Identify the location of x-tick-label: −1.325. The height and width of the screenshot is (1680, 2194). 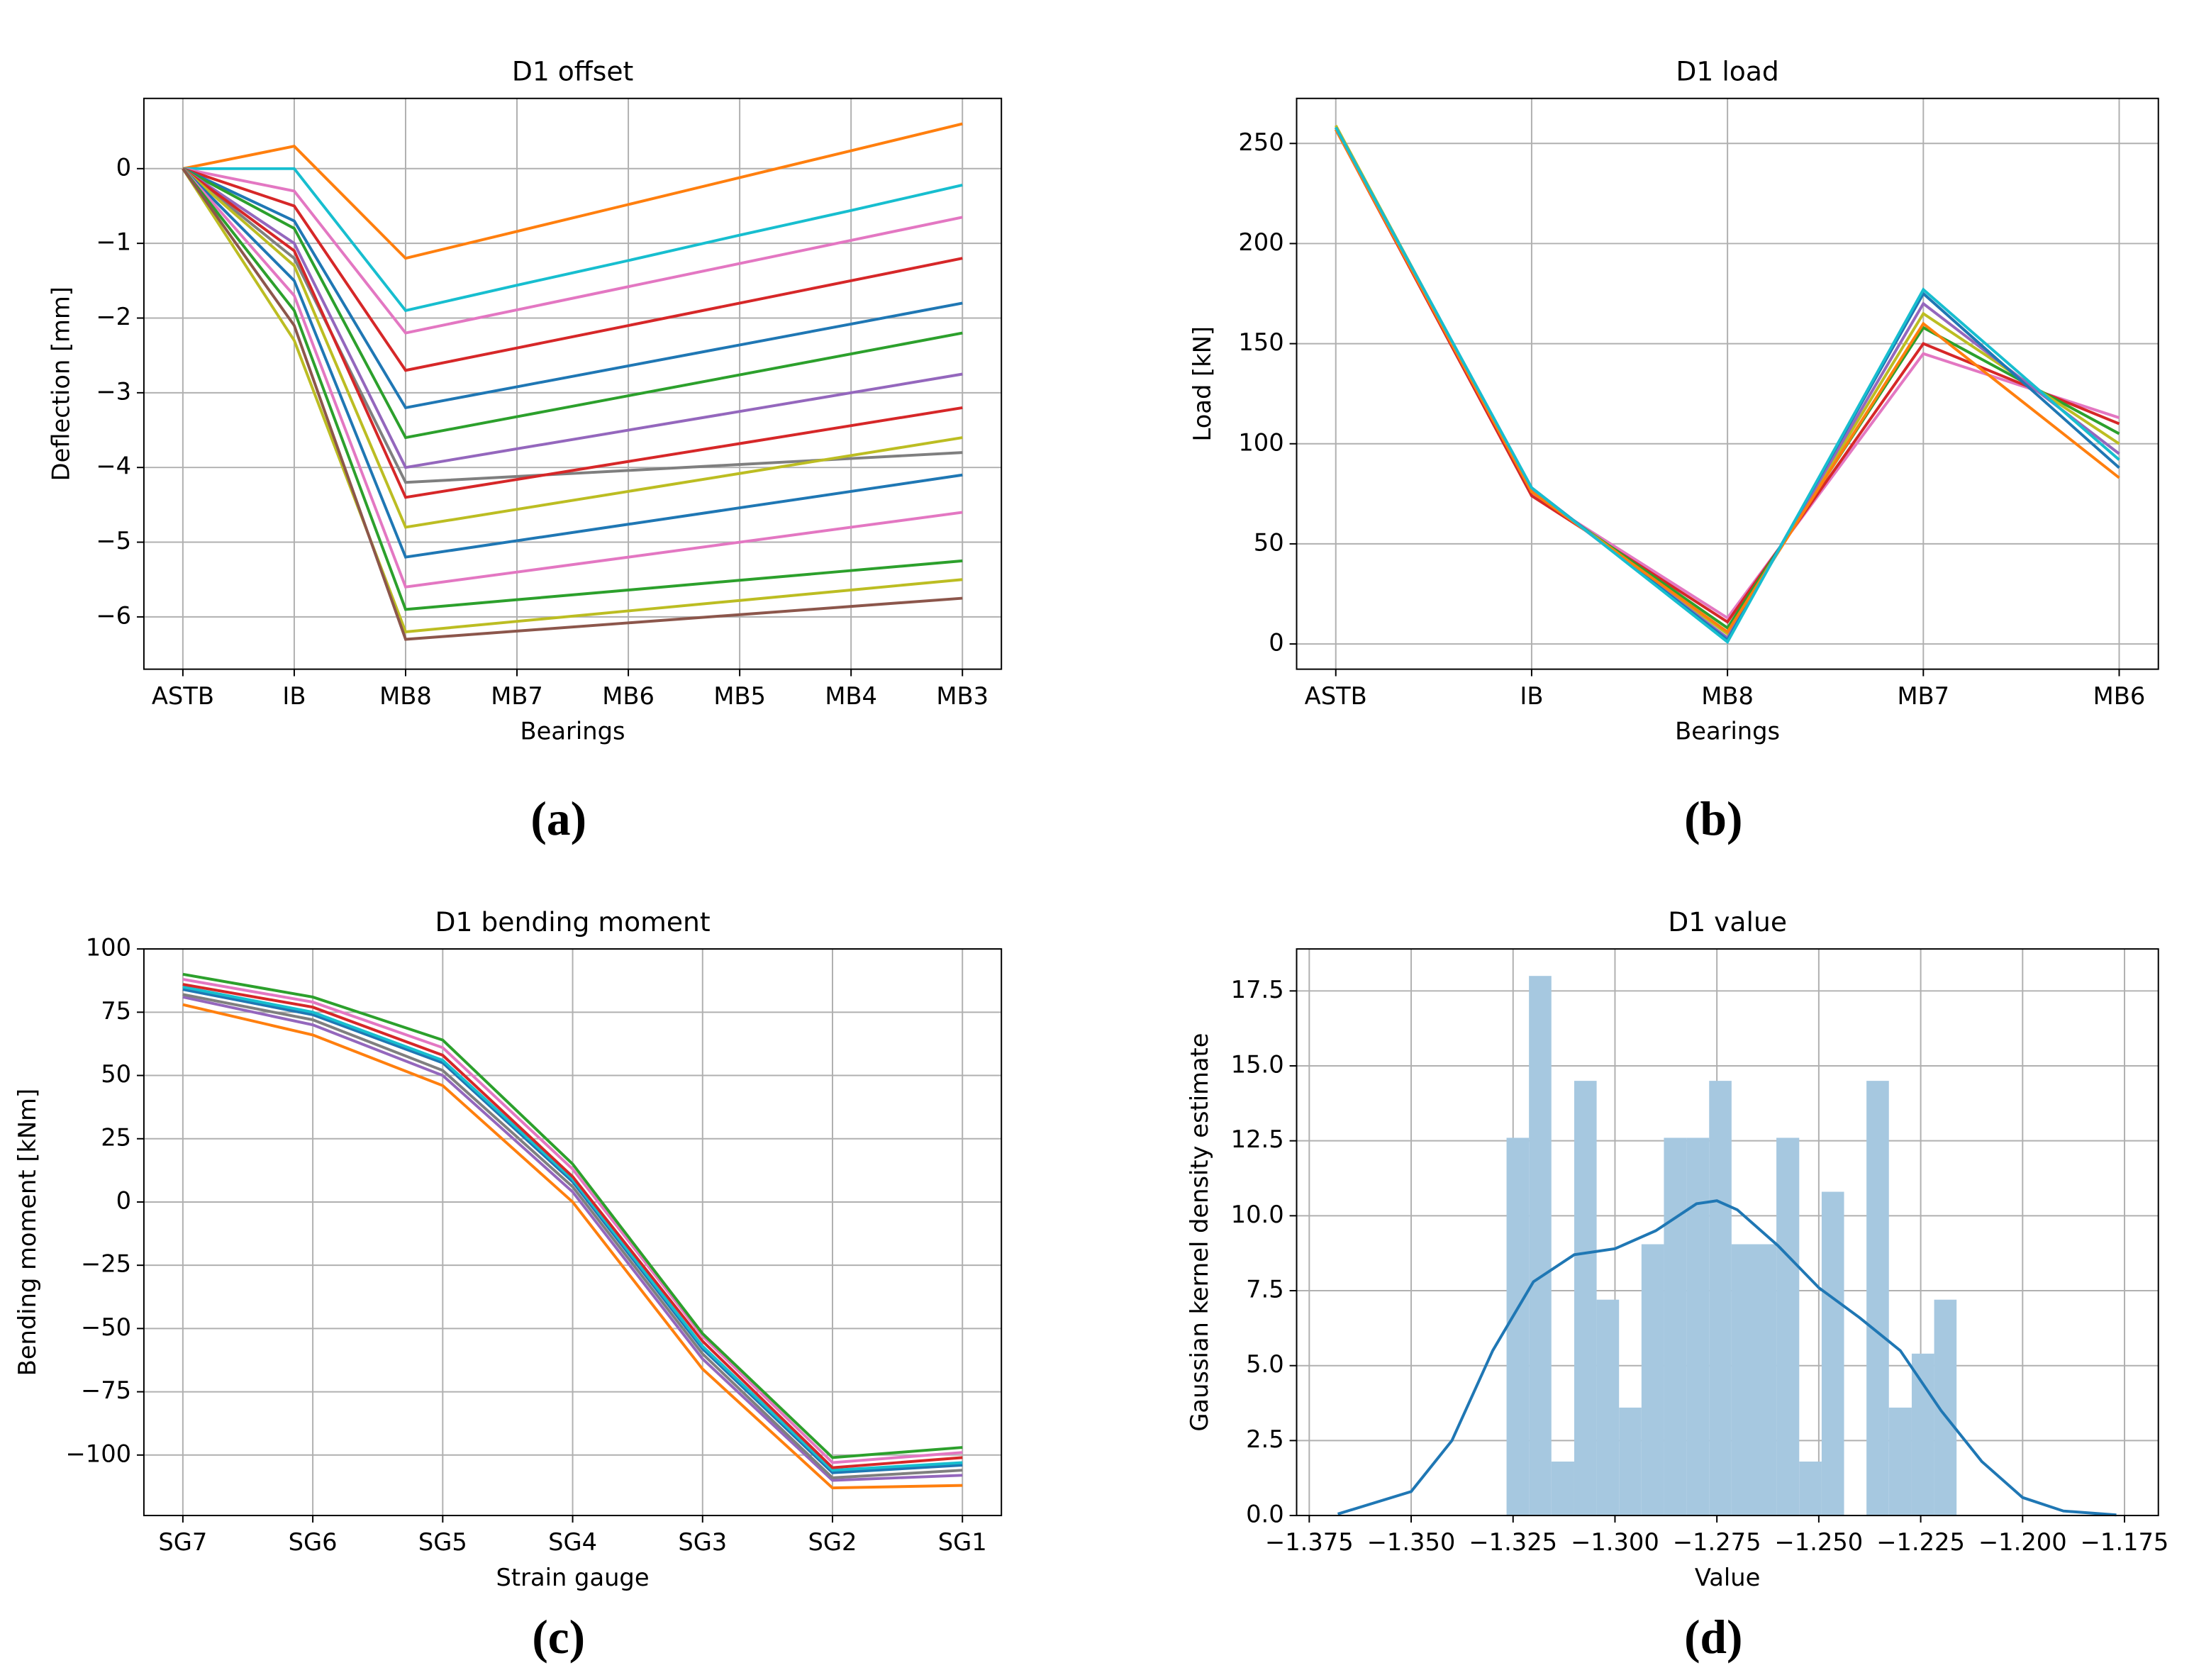
(1513, 1542).